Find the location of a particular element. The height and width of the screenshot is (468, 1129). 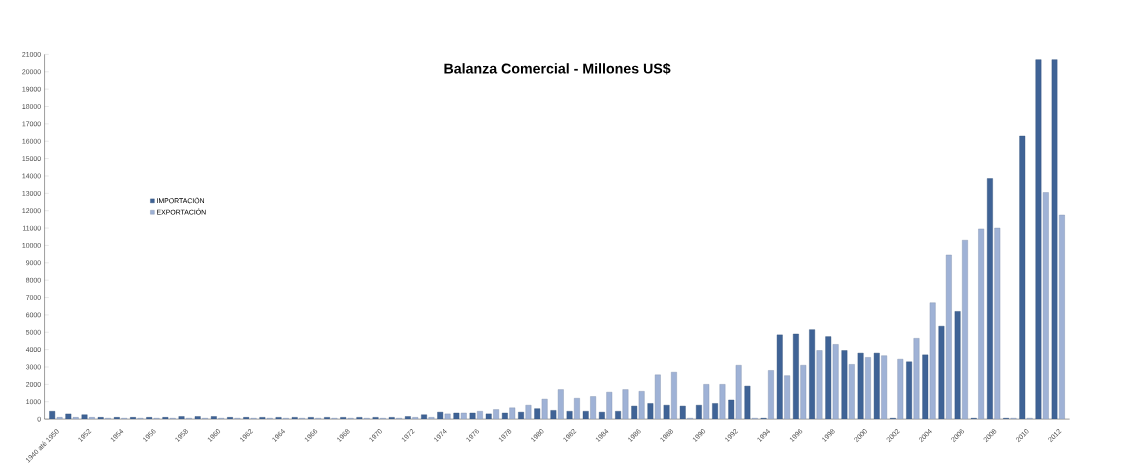

text: Balanza Comercial - Millones US$ is located at coordinates (557, 69).